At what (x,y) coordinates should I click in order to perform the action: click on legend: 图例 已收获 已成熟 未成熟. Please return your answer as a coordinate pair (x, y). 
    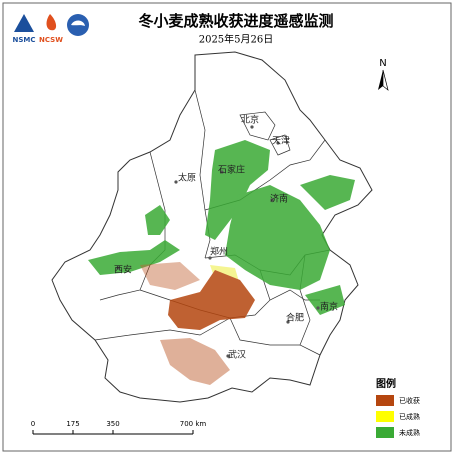
    Looking at the image, I should click on (398, 407).